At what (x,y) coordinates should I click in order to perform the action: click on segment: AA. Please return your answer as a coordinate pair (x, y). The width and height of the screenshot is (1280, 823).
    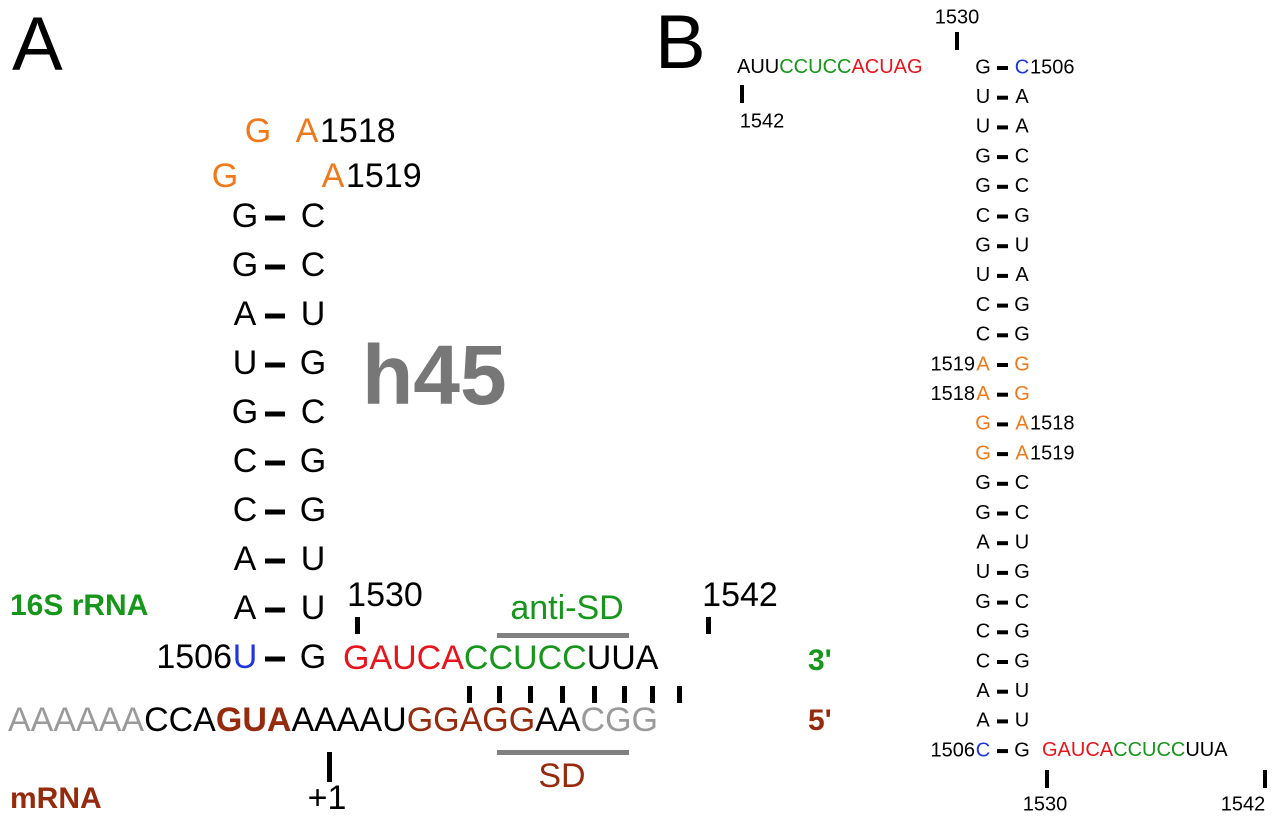
    Looking at the image, I should click on (558, 720).